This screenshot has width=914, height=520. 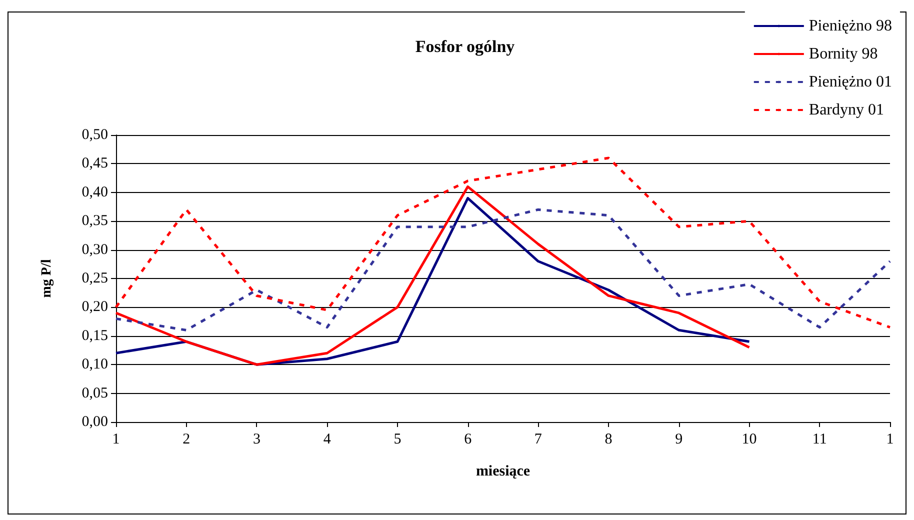 I want to click on y-tick-label: 0,40, so click(x=95, y=192).